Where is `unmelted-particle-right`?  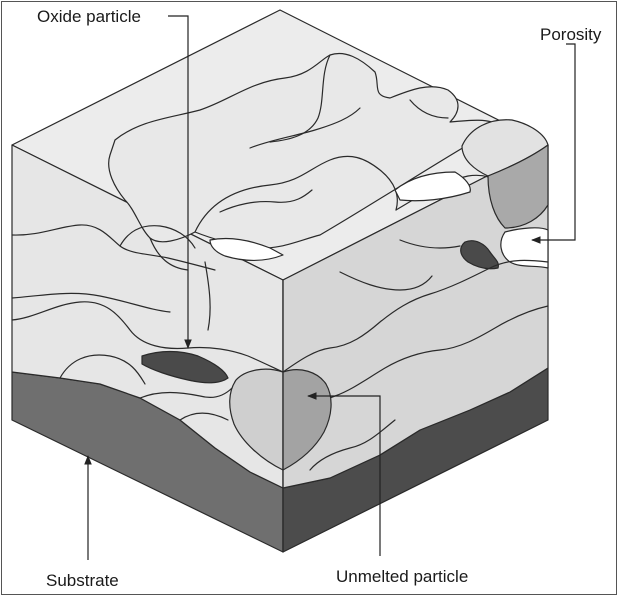 unmelted-particle-right is located at coordinates (307, 420).